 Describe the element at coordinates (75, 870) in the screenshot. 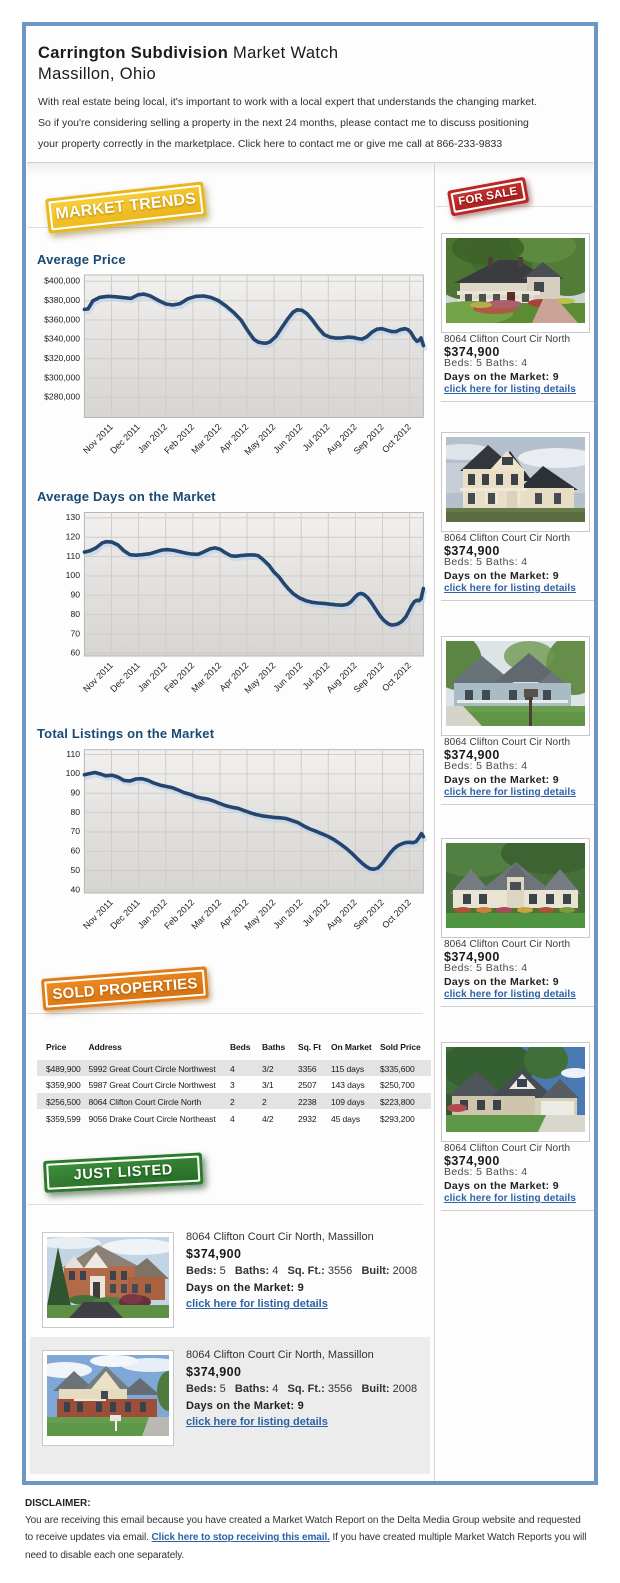

I see `svg-text: 50` at that location.